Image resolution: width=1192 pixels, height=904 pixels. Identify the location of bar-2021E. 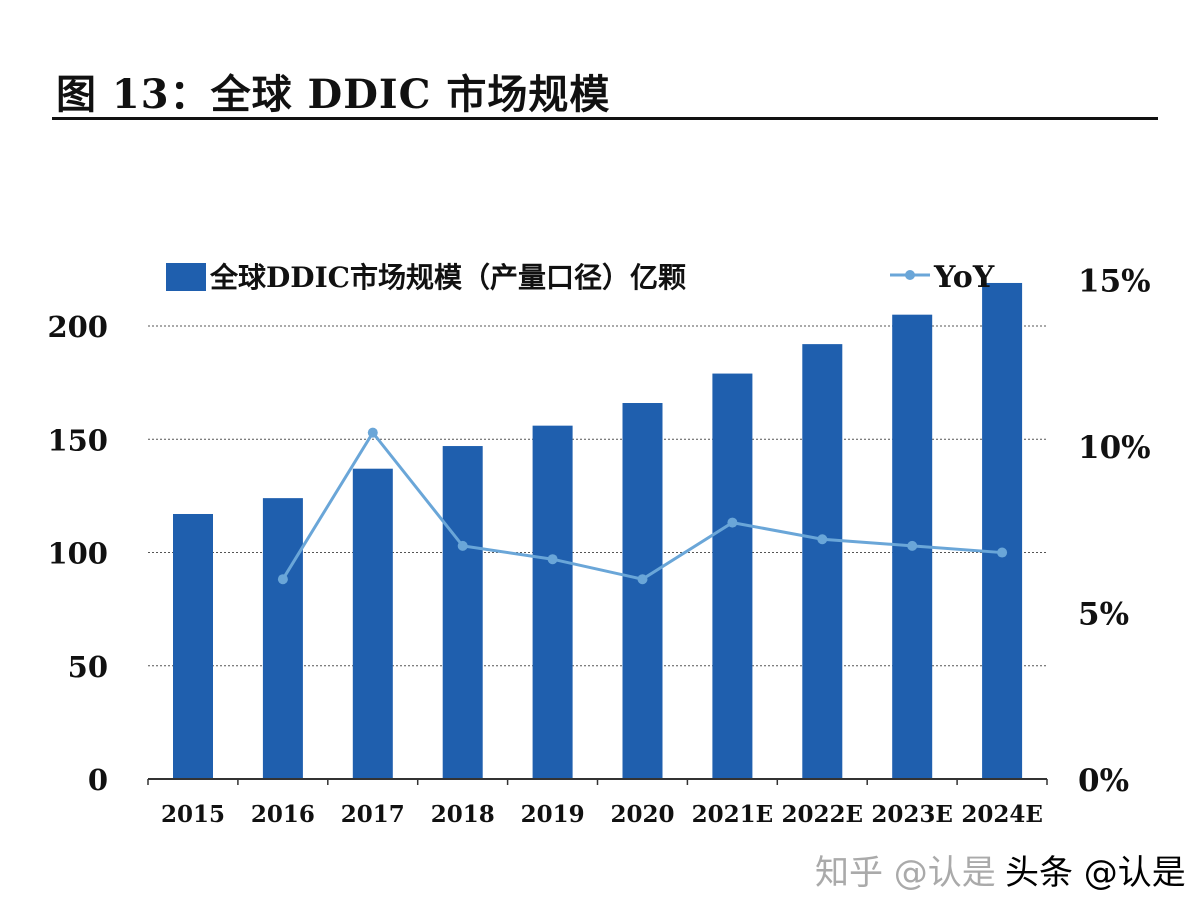
(732, 576).